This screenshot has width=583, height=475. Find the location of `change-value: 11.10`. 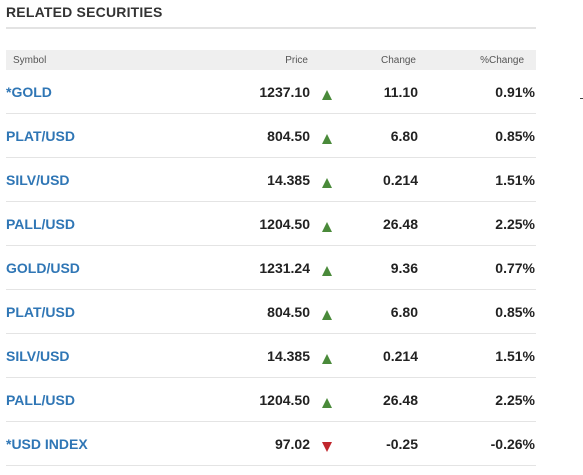

change-value: 11.10 is located at coordinates (400, 92).